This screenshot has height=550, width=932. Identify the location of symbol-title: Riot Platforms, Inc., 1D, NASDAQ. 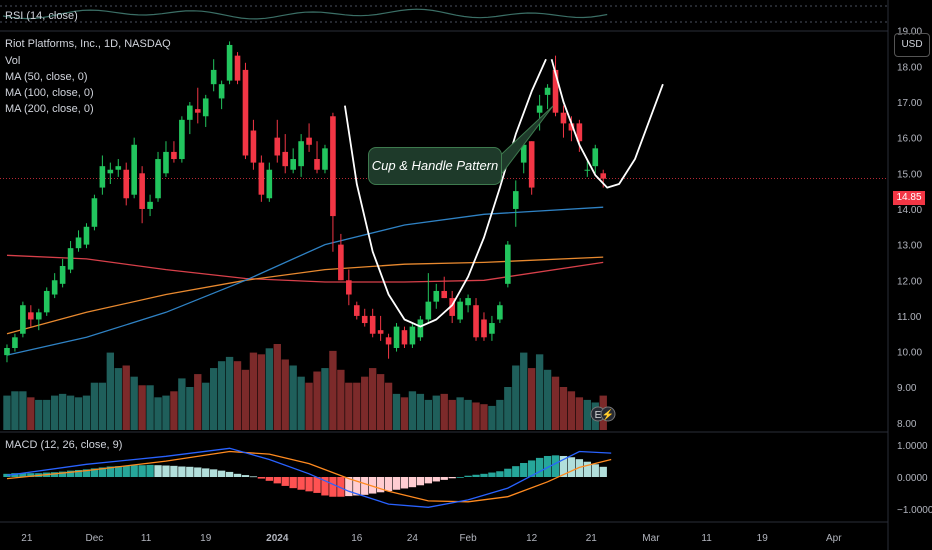
(88, 44).